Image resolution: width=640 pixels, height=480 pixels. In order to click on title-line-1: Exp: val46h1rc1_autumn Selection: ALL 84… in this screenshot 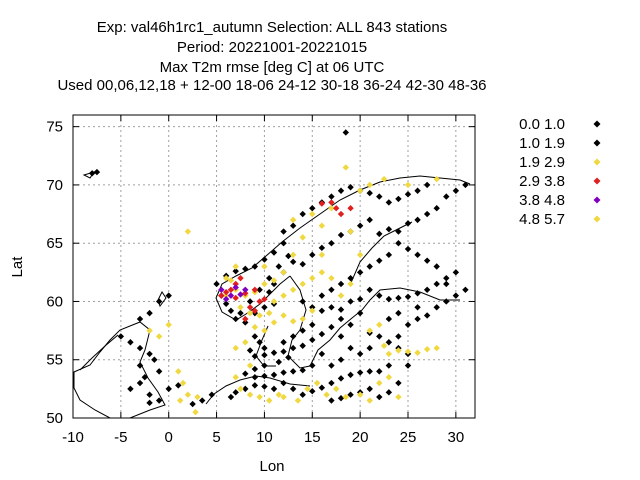, I will do `click(272, 27)`.